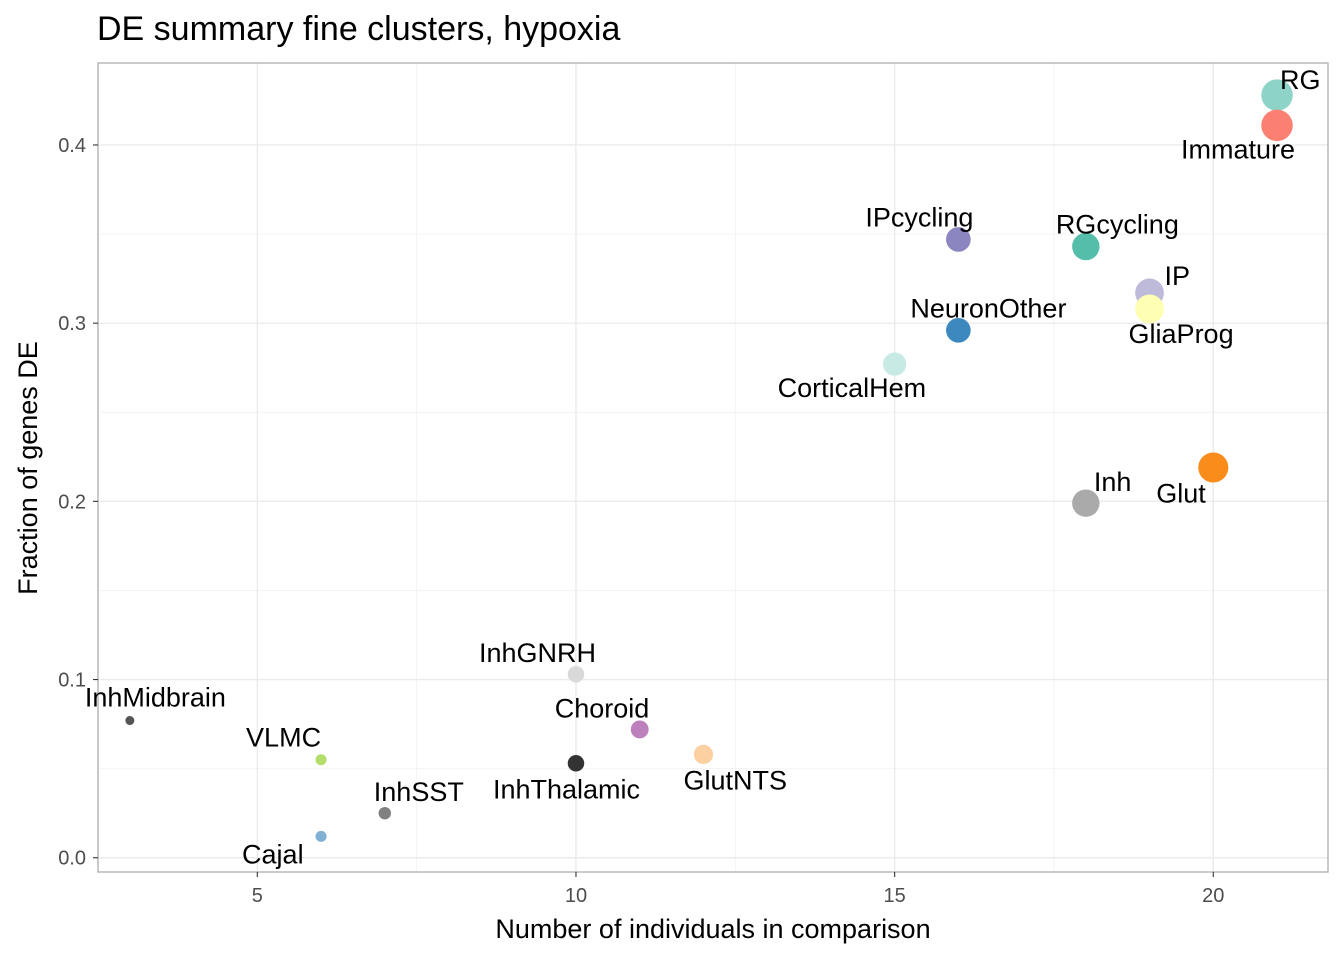  What do you see at coordinates (894, 364) in the screenshot?
I see `point-corticalhem` at bounding box center [894, 364].